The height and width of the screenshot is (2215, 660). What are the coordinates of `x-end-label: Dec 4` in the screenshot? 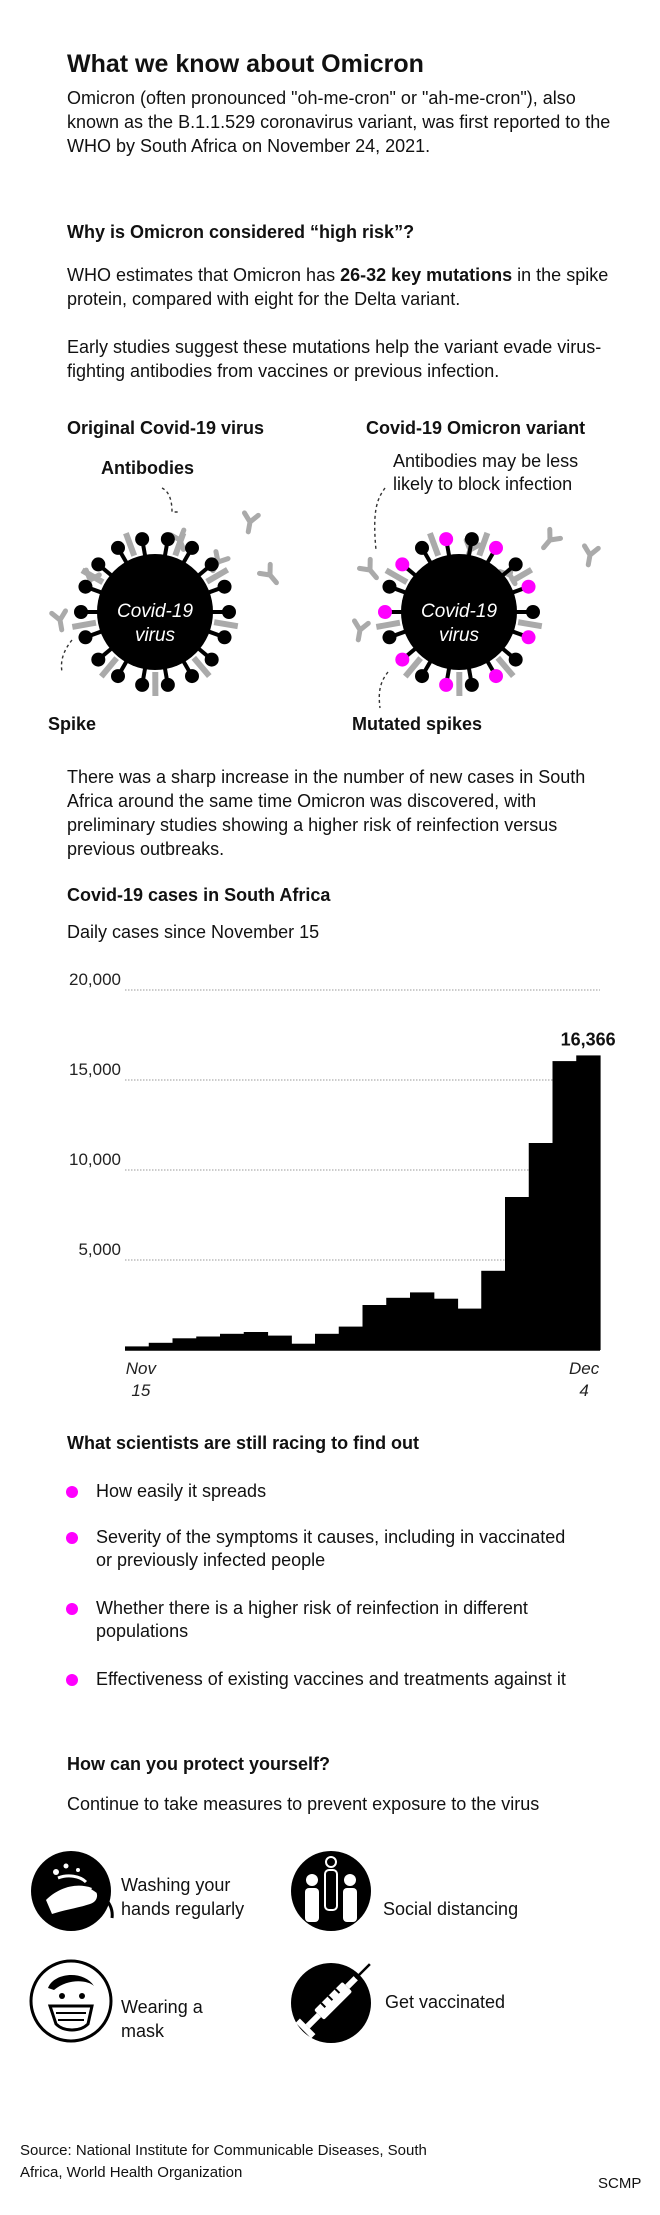 It's located at (584, 1379).